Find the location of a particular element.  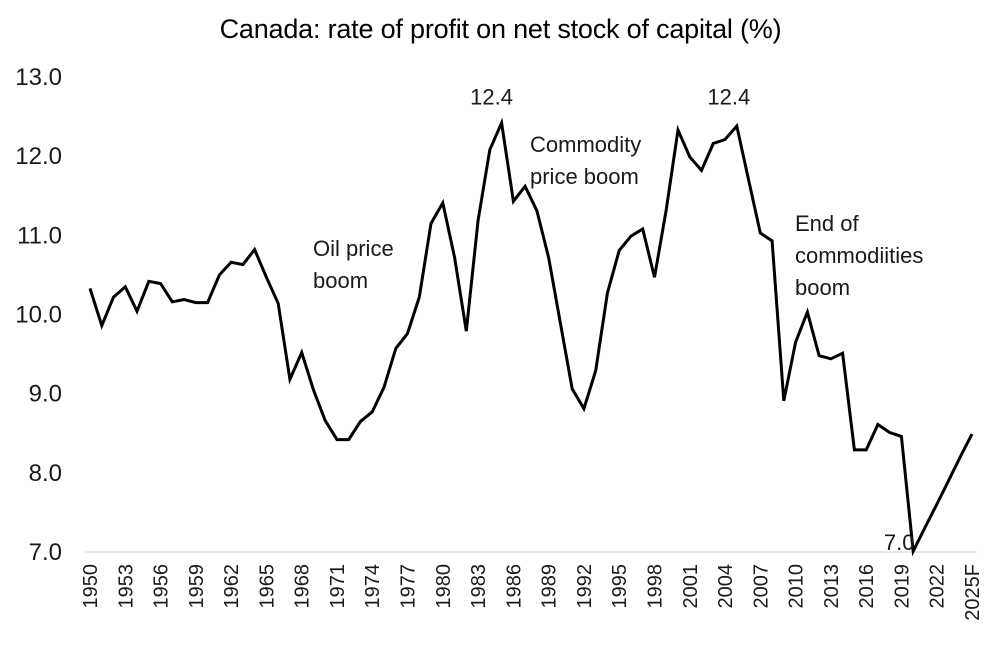

x-tick-label: 1974 is located at coordinates (373, 586).